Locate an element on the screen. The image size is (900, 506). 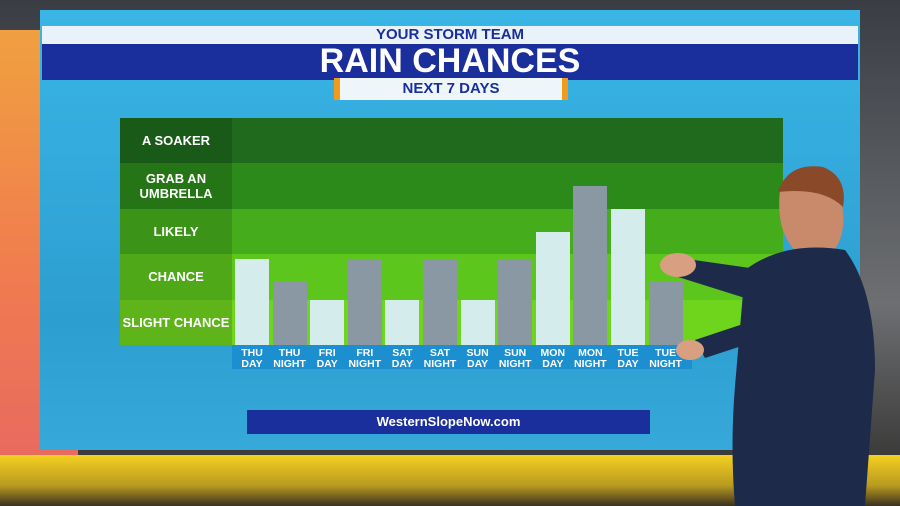
x-tick-label: SAT NIGHT is located at coordinates (440, 358).